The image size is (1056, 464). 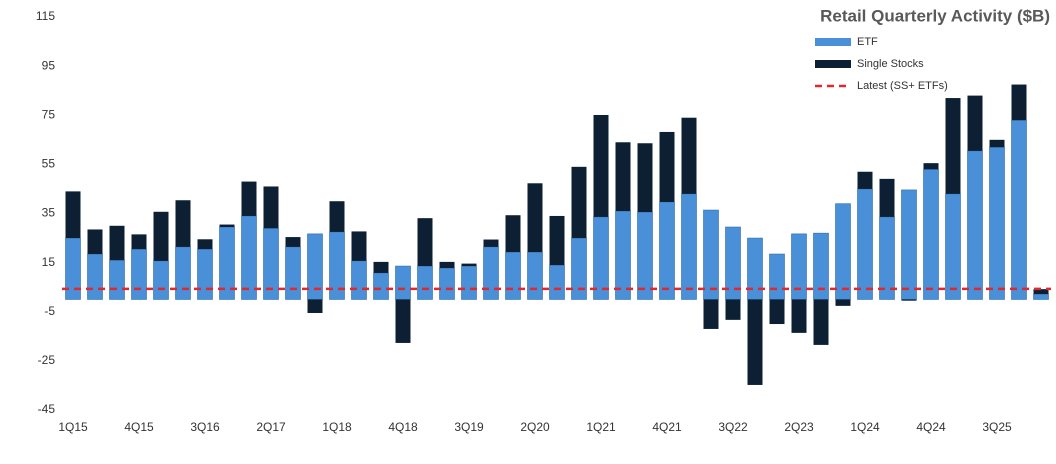 I want to click on x-tick-label: 1Q24, so click(x=865, y=427).